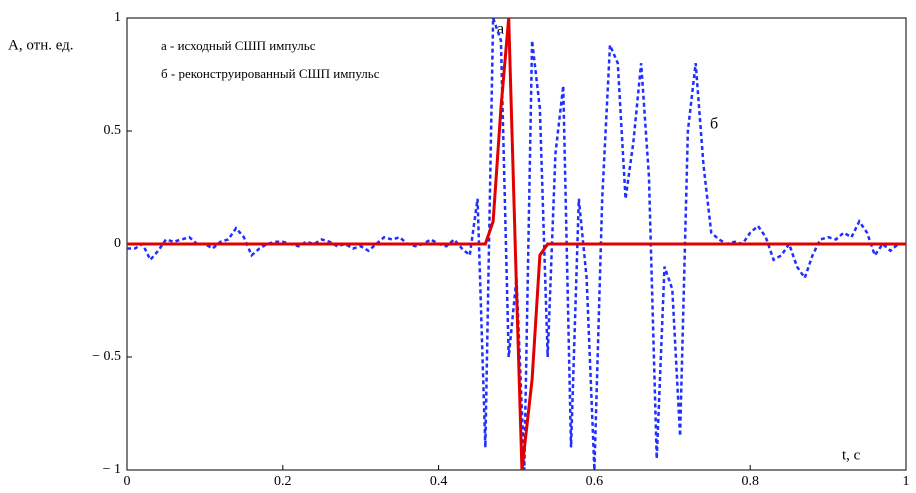  I want to click on y-axis-label: A, отн. ед., so click(41, 45).